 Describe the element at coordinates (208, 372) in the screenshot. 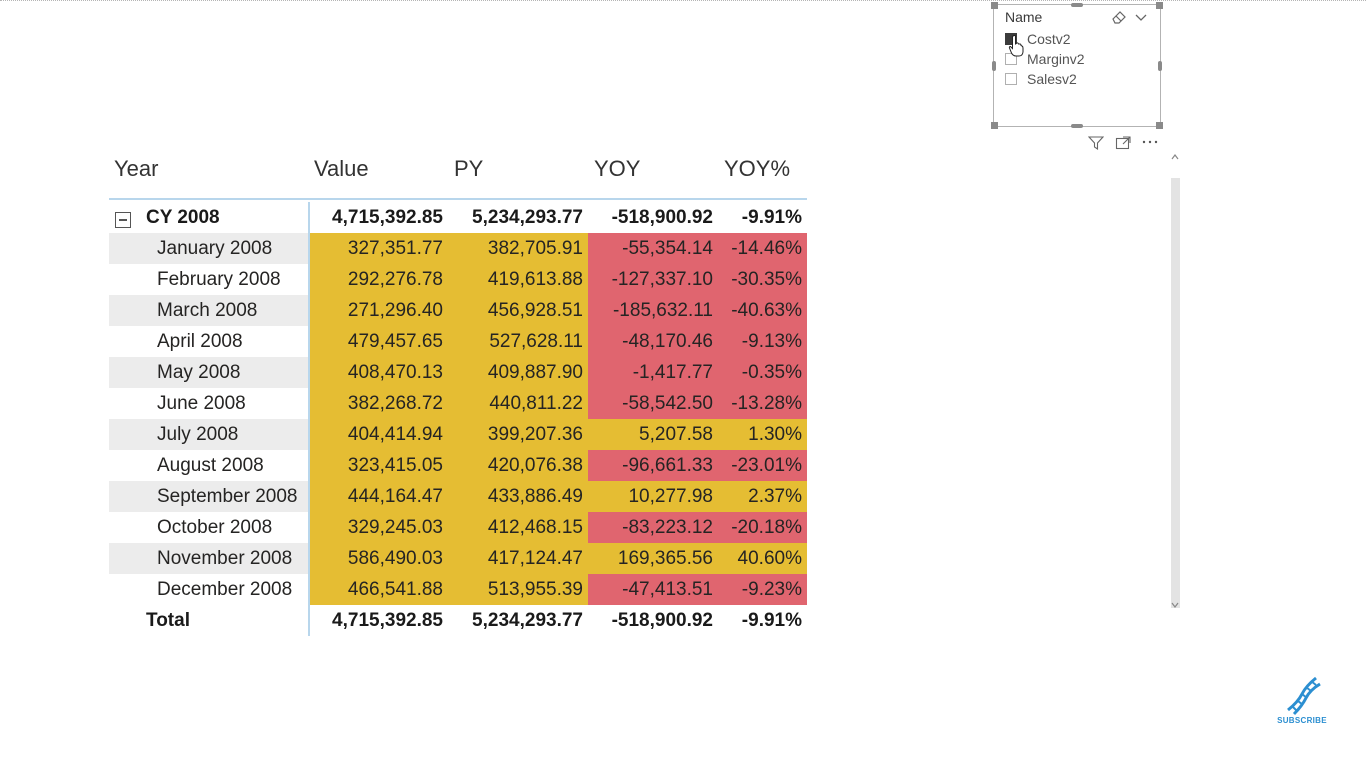

I see `row-header-cell: May 2008` at that location.